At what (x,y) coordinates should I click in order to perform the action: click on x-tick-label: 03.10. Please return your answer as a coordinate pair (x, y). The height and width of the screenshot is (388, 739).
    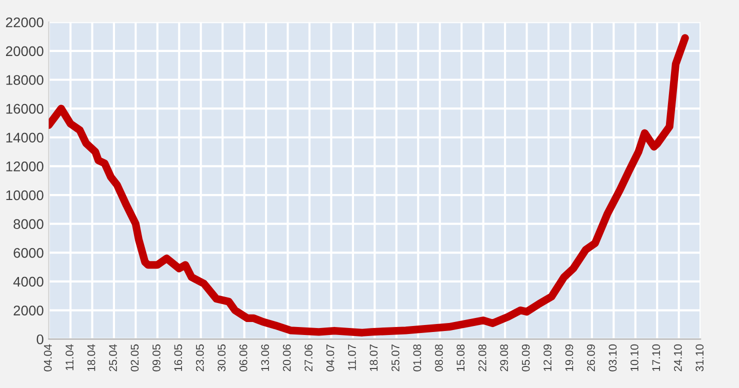
    Looking at the image, I should click on (612, 358).